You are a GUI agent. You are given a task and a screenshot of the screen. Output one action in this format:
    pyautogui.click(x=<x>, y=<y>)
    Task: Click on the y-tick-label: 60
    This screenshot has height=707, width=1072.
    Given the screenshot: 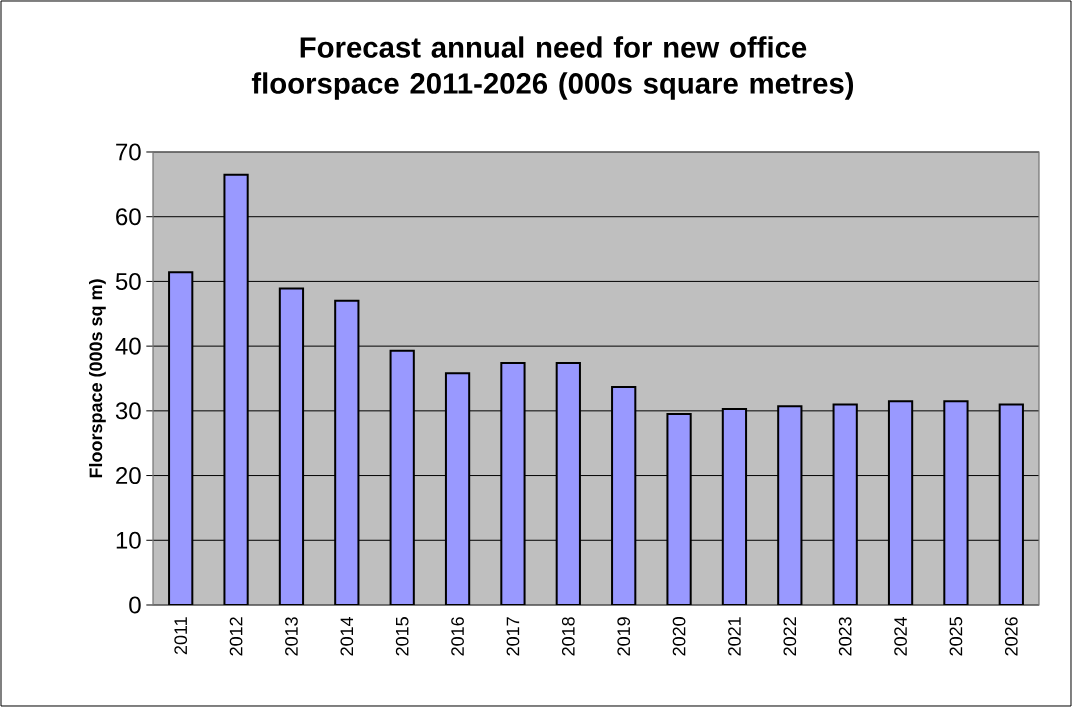 What is the action you would take?
    pyautogui.click(x=128, y=217)
    